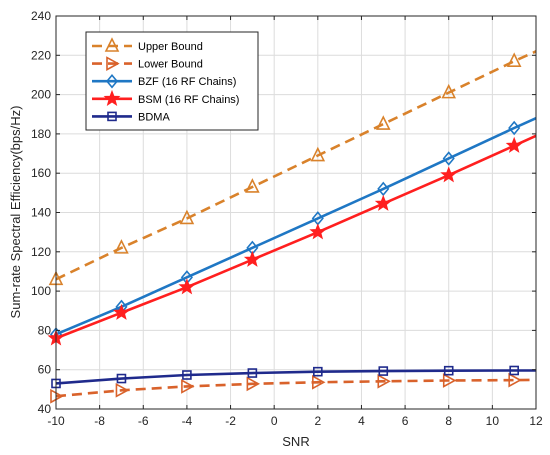 This screenshot has height=455, width=550. I want to click on x-tick-label: 6, so click(405, 421).